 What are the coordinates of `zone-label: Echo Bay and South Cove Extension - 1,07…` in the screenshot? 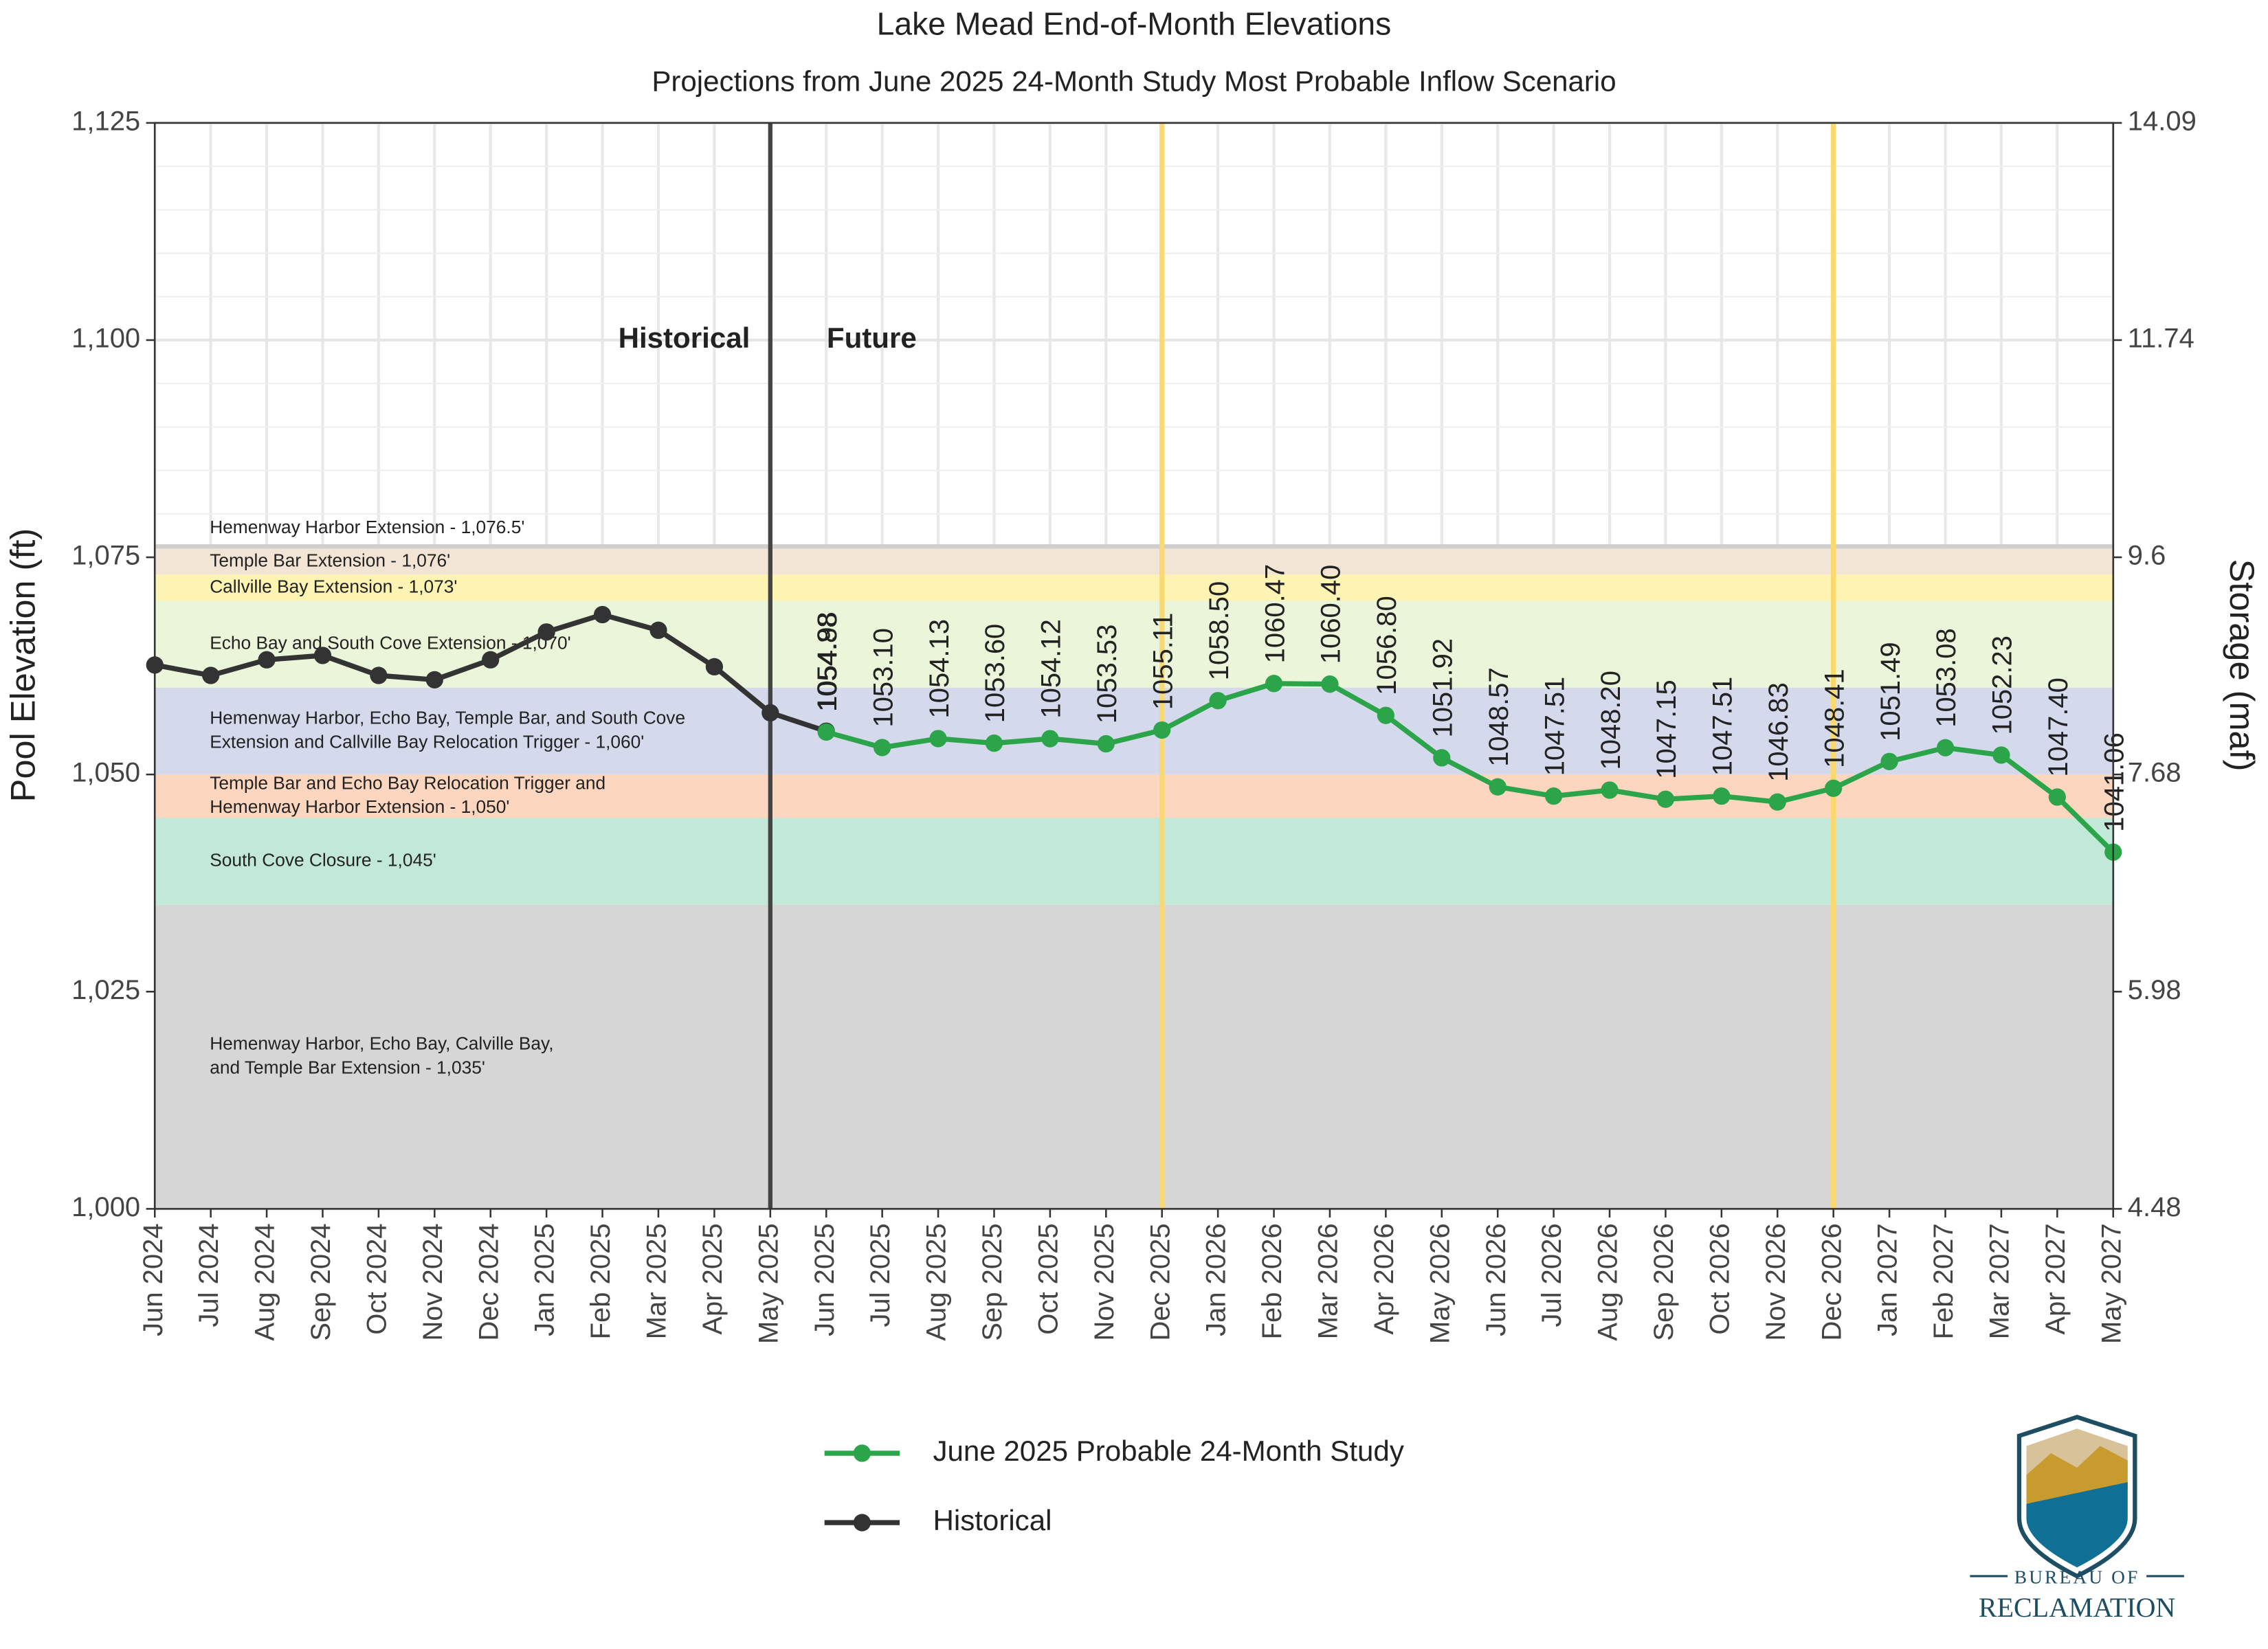 It's located at (390, 642).